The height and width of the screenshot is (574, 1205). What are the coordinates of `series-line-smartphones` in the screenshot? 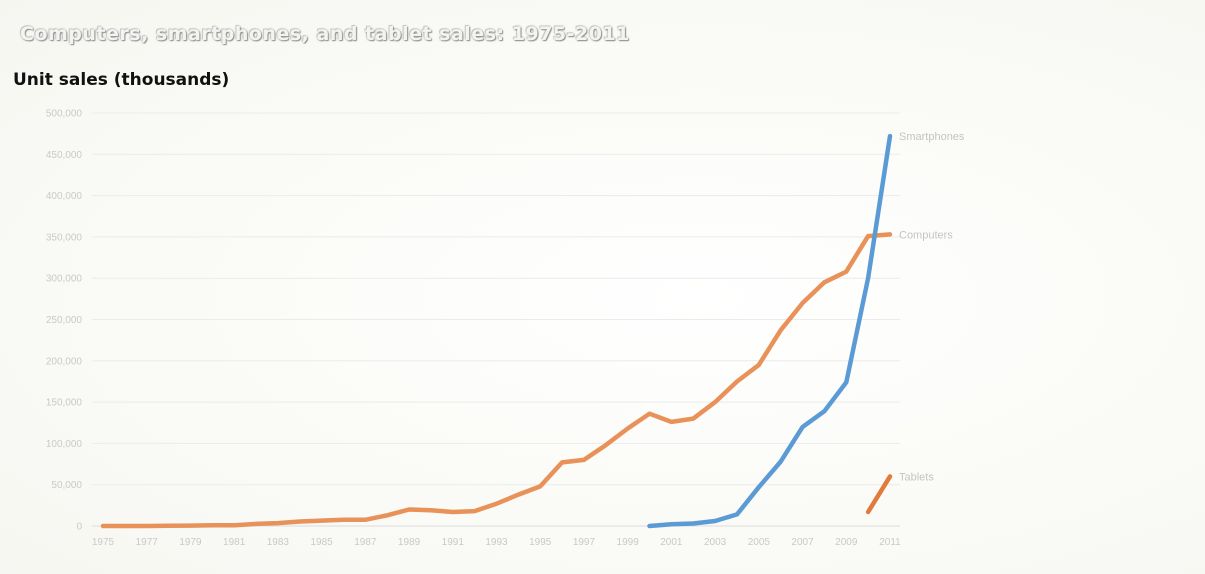 It's located at (770, 331).